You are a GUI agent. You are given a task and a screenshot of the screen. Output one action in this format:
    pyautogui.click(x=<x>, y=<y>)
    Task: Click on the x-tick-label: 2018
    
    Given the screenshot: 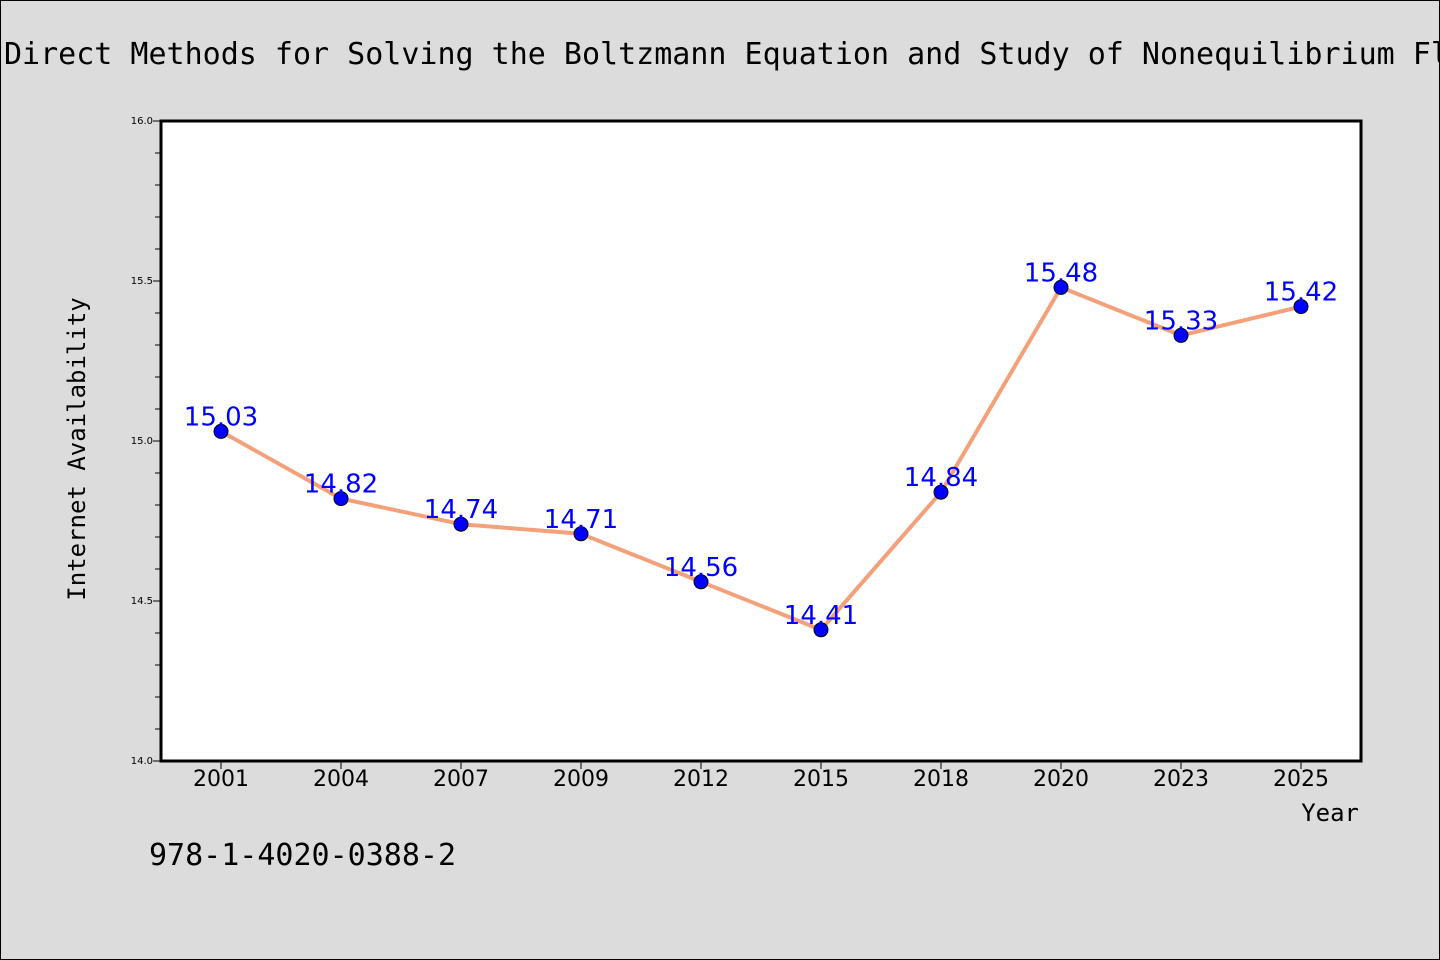 What is the action you would take?
    pyautogui.click(x=941, y=779)
    